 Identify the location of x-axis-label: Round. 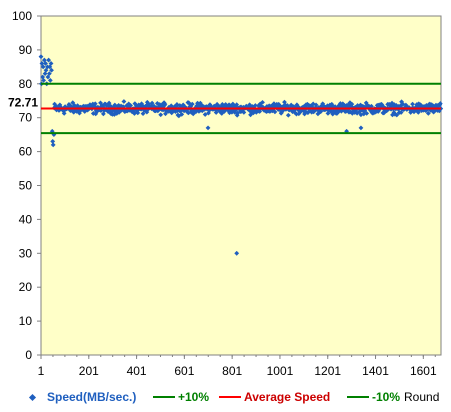
(422, 397).